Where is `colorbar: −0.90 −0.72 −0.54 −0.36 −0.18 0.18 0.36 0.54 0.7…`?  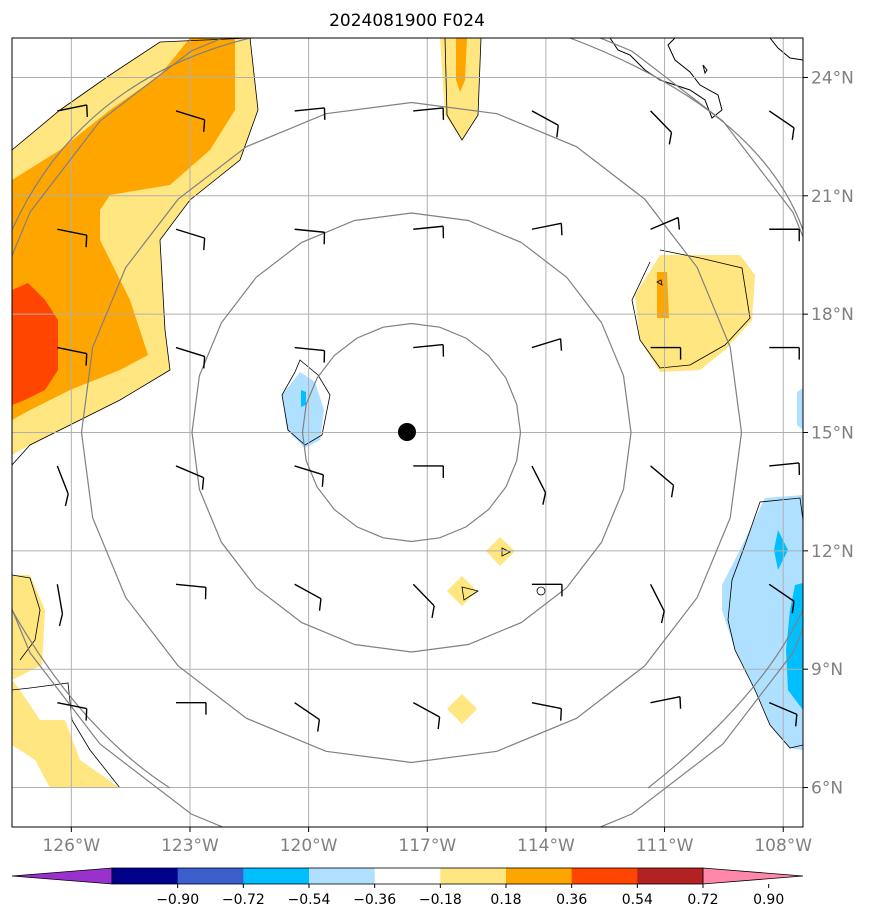
colorbar: −0.90 −0.72 −0.54 −0.36 −0.18 0.18 0.36 0.54 0.7… is located at coordinates (407, 887).